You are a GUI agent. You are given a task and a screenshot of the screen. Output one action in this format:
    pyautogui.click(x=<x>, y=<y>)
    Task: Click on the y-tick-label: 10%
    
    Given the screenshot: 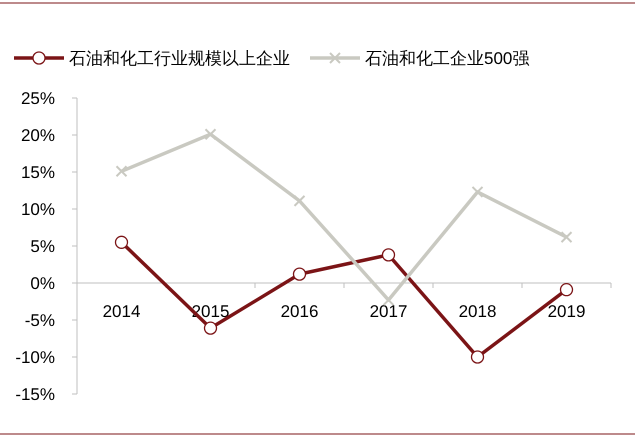 What is the action you would take?
    pyautogui.click(x=37, y=209)
    